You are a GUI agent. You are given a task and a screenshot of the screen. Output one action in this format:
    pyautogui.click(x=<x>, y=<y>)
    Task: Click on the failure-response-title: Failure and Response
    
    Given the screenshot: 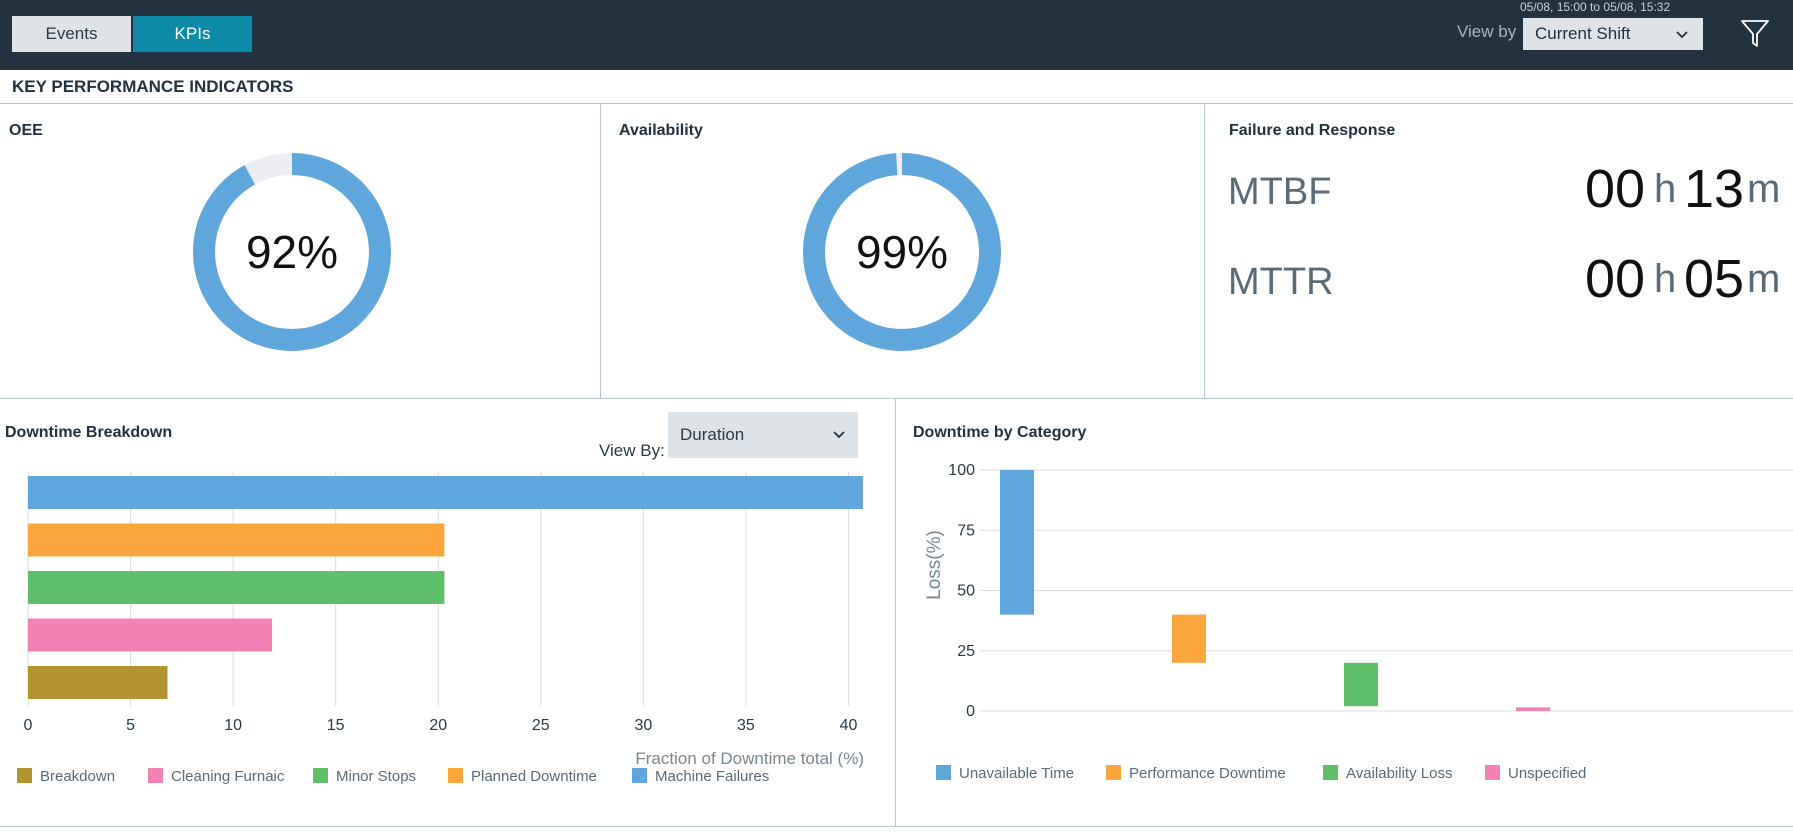 What is the action you would take?
    pyautogui.click(x=1312, y=130)
    